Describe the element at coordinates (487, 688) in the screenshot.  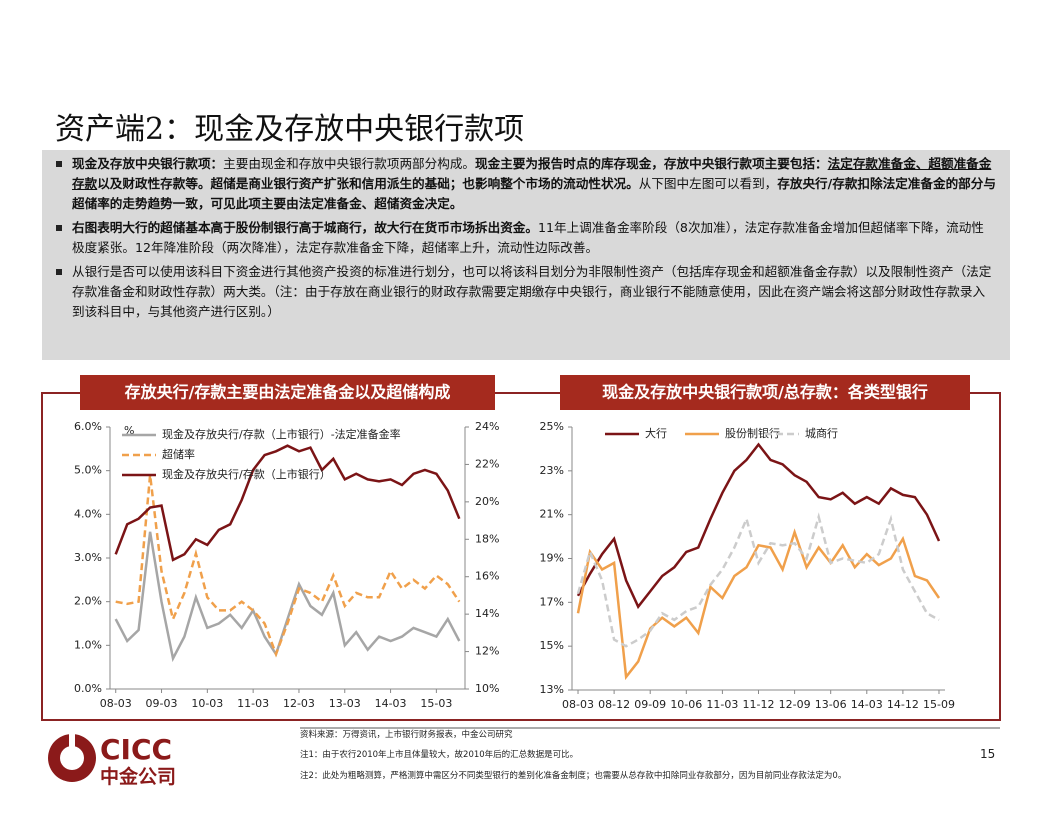
I see `y2-tick-label: 10%` at that location.